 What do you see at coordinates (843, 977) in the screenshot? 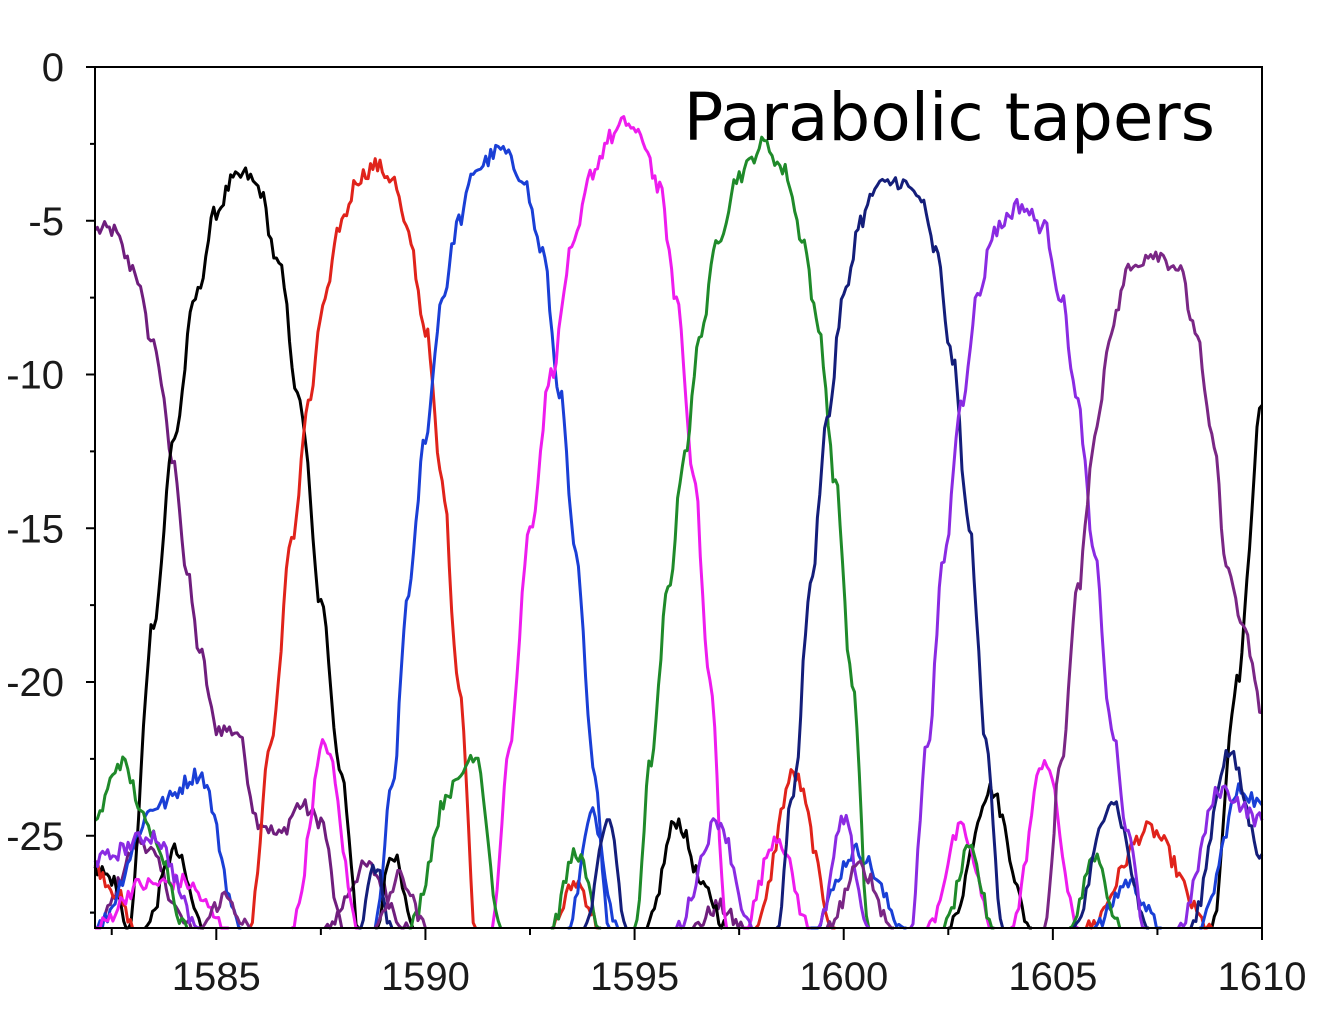
I see `x-tick-label: 1600` at bounding box center [843, 977].